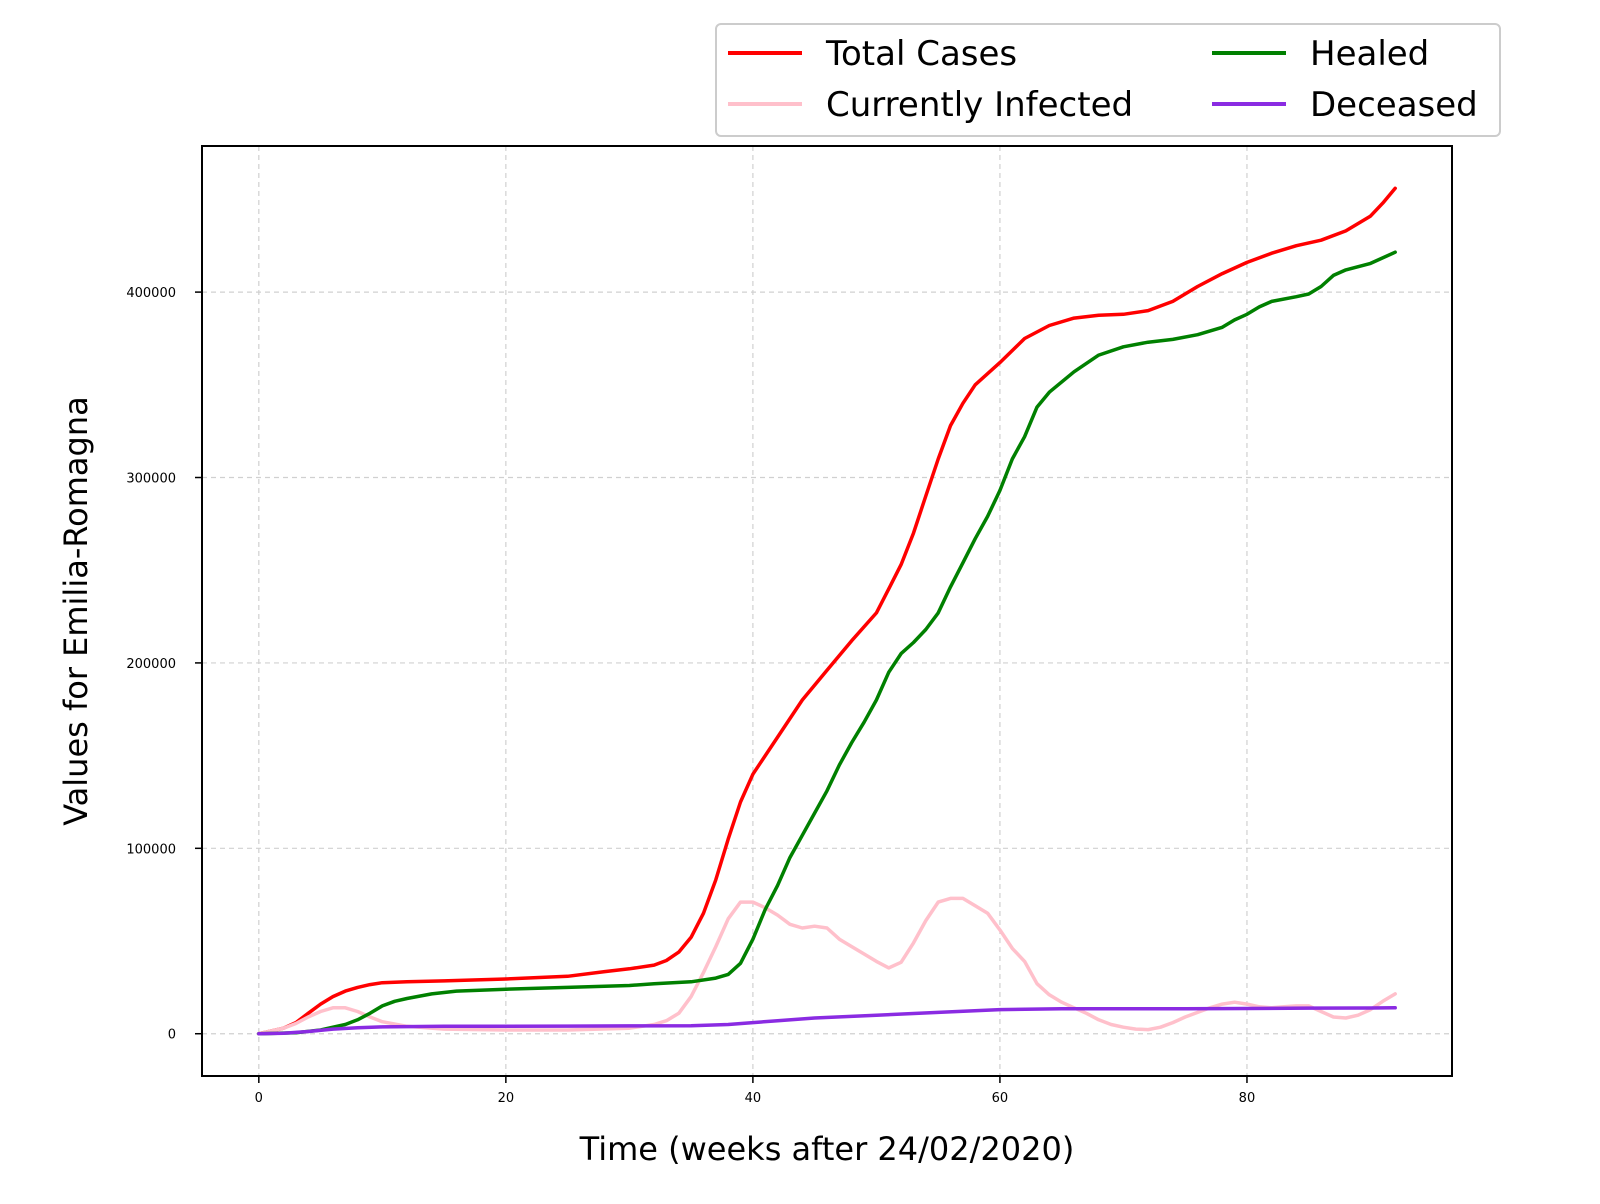  What do you see at coordinates (1394, 105) in the screenshot?
I see `legend-entry-label: Deceased` at bounding box center [1394, 105].